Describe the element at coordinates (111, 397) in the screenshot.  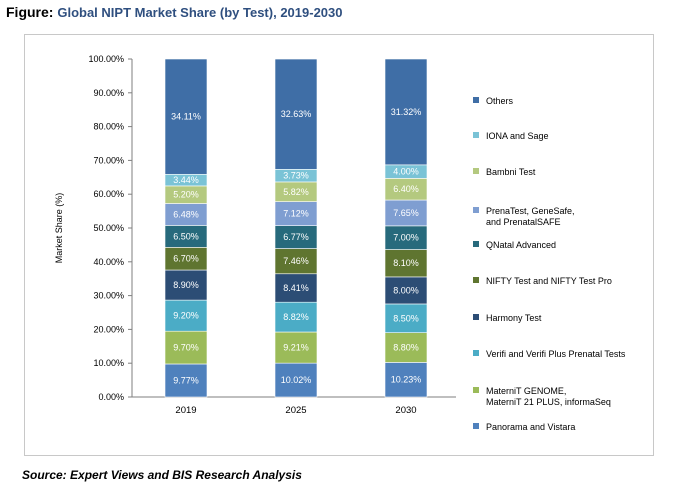
I see `y-tick-label: 0.00%` at that location.